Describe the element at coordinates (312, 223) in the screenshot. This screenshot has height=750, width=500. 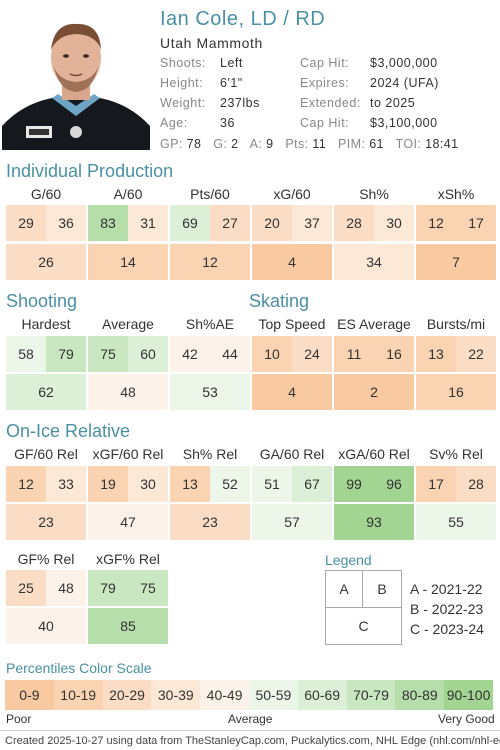
I see `individual-xg-60-b-cell: 37` at that location.